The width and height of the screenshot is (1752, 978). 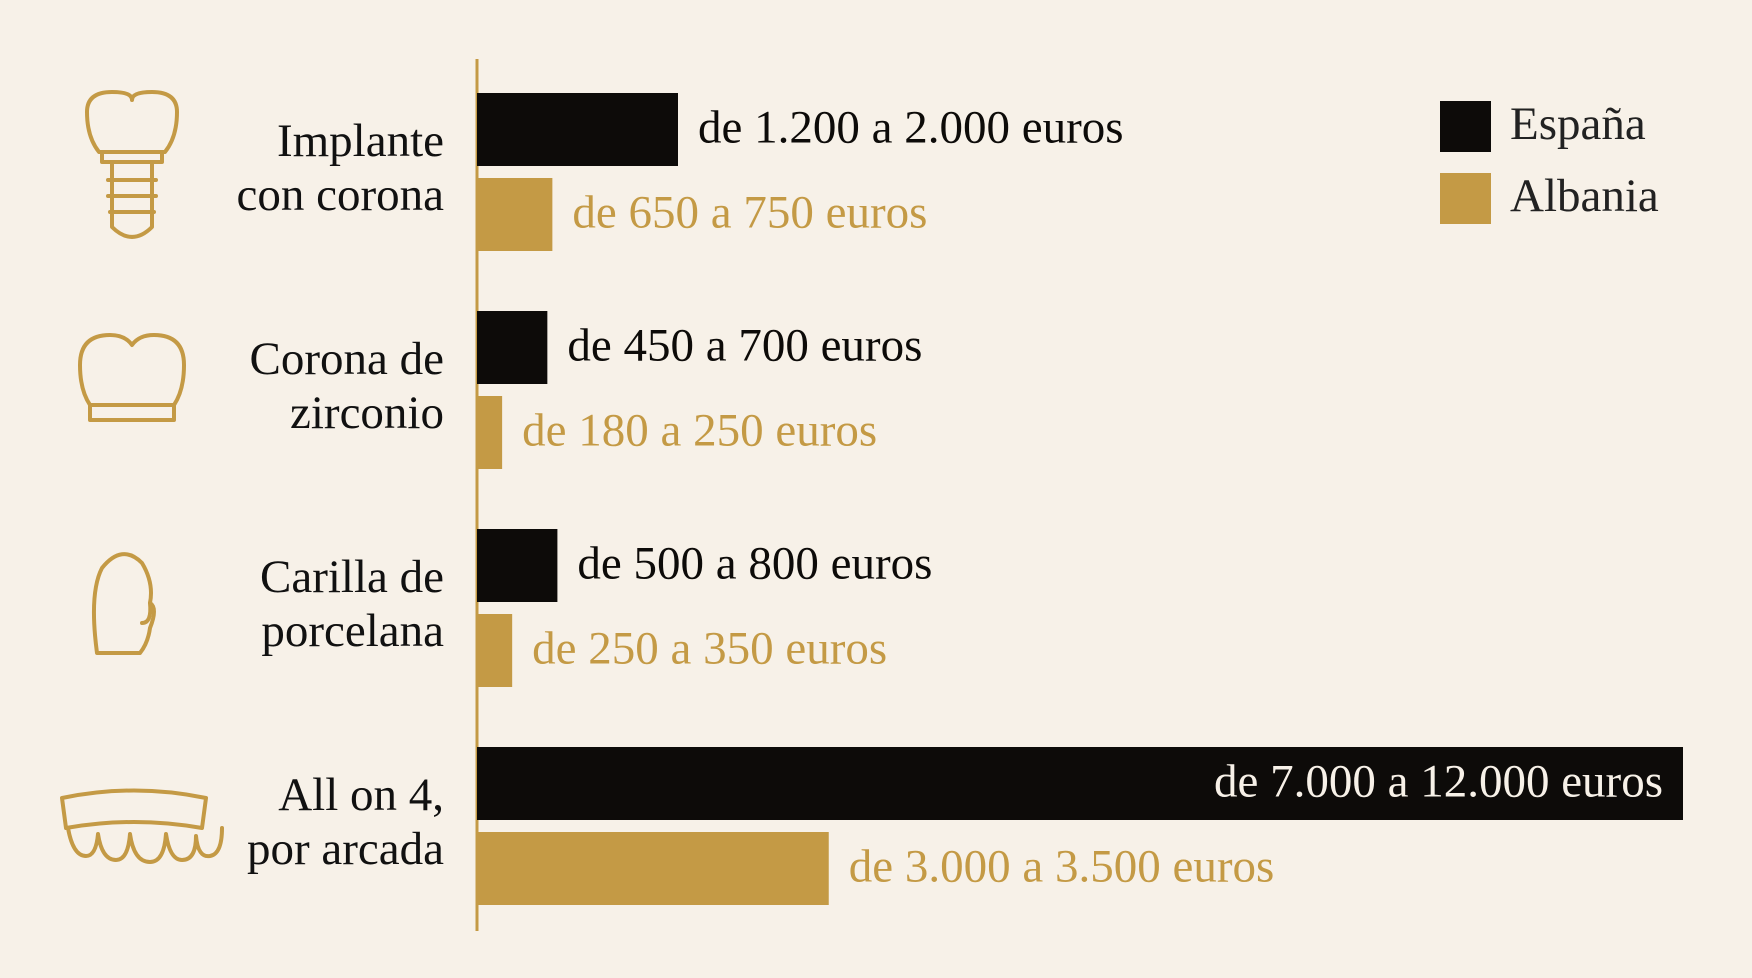 What do you see at coordinates (699, 430) in the screenshot?
I see `value-label: de 180 a 250 euros` at bounding box center [699, 430].